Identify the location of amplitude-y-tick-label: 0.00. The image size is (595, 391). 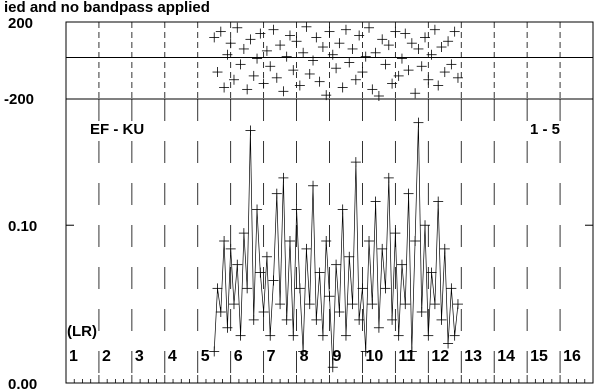
(22, 383).